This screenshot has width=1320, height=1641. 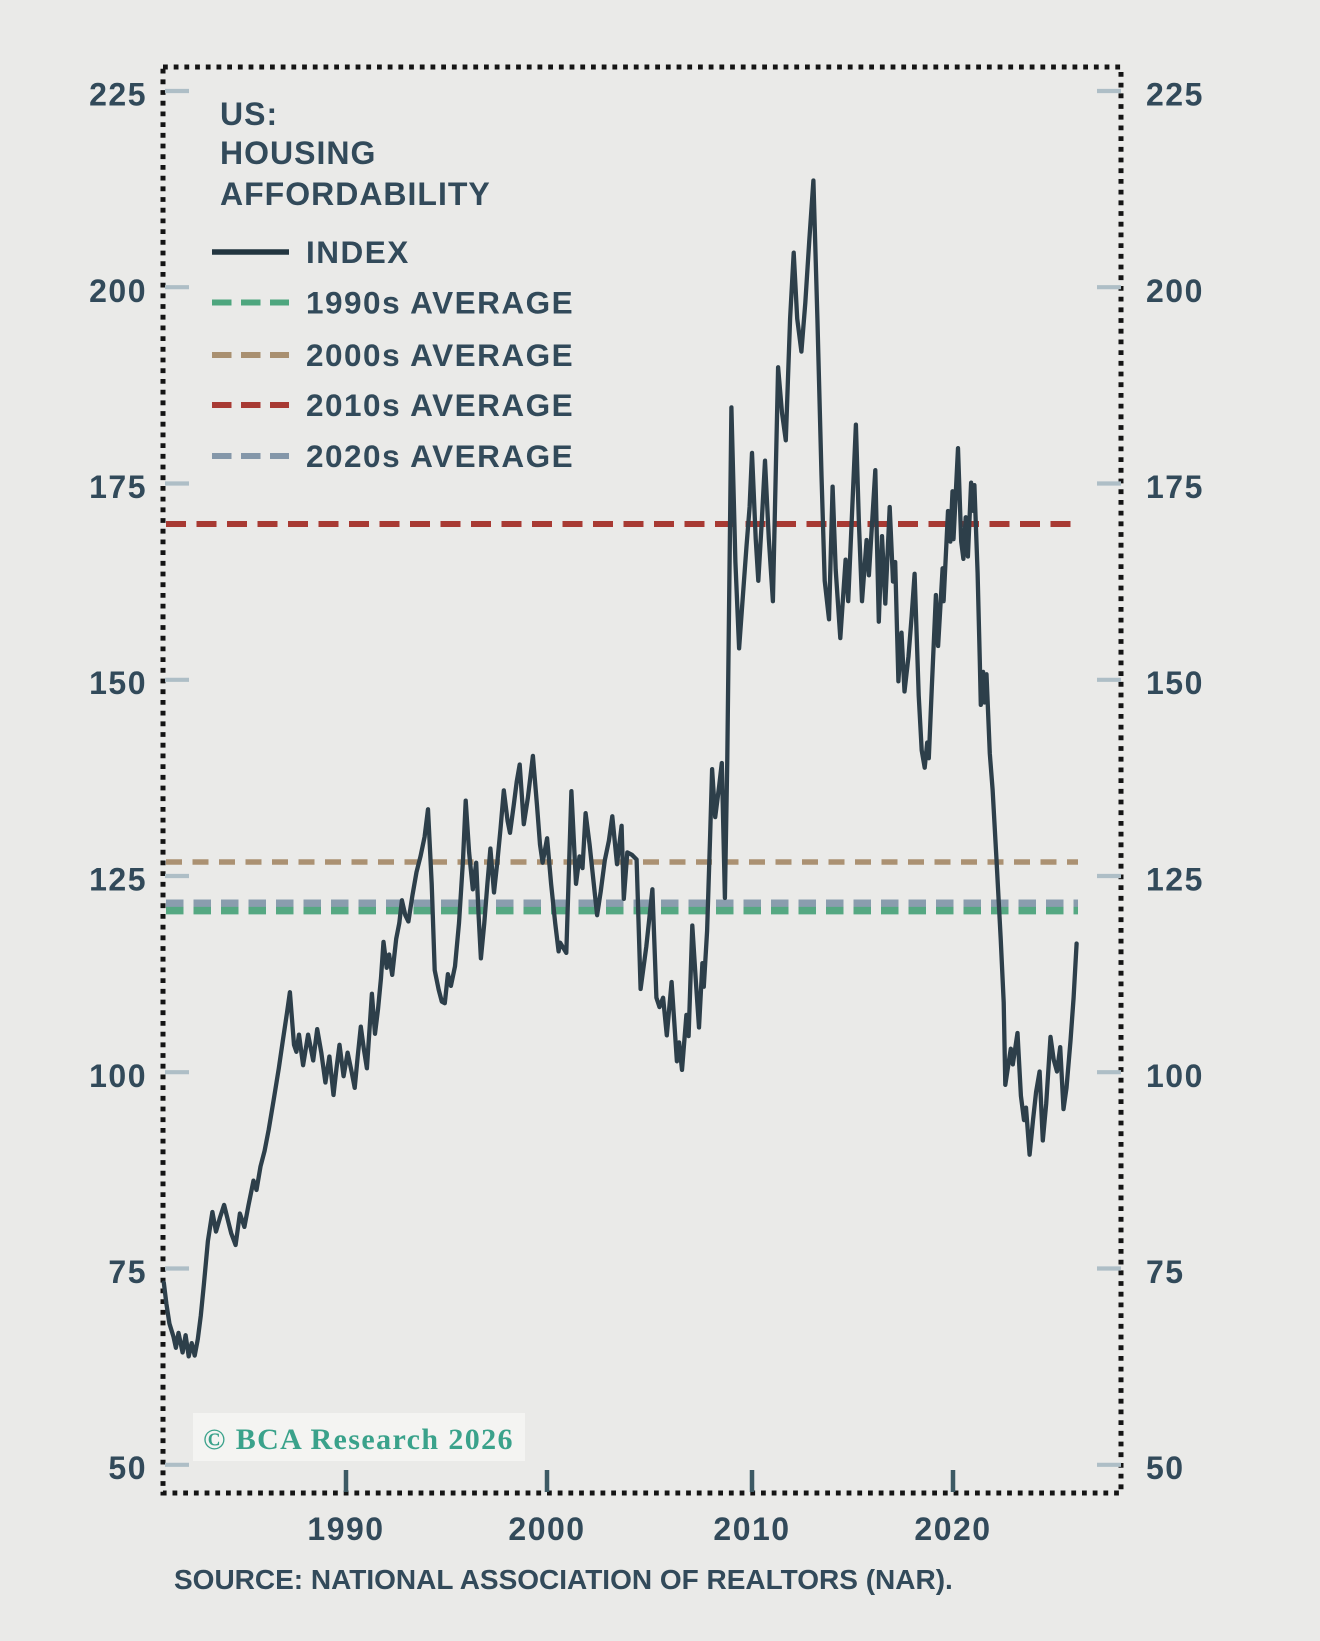 I want to click on svg-text: 2010s AVERAGE, so click(x=440, y=405).